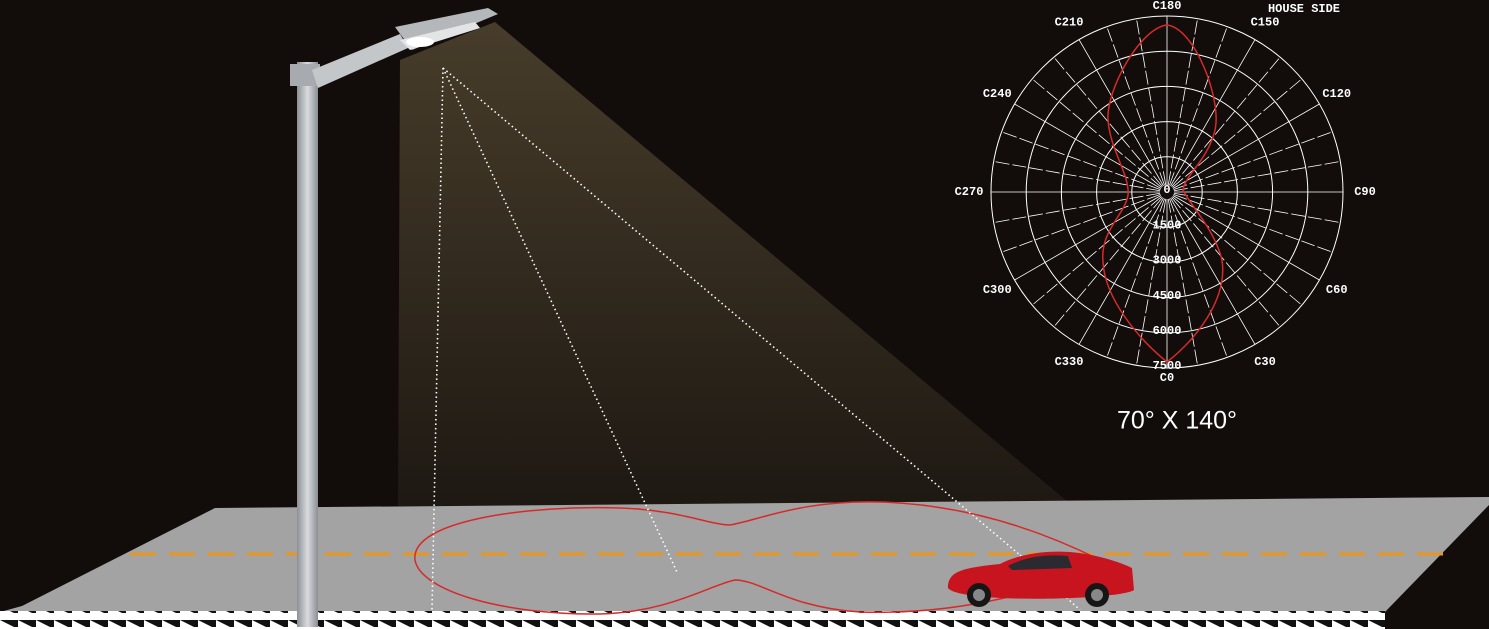 Image resolution: width=1489 pixels, height=629 pixels. What do you see at coordinates (1167, 6) in the screenshot?
I see `angle-label: C180` at bounding box center [1167, 6].